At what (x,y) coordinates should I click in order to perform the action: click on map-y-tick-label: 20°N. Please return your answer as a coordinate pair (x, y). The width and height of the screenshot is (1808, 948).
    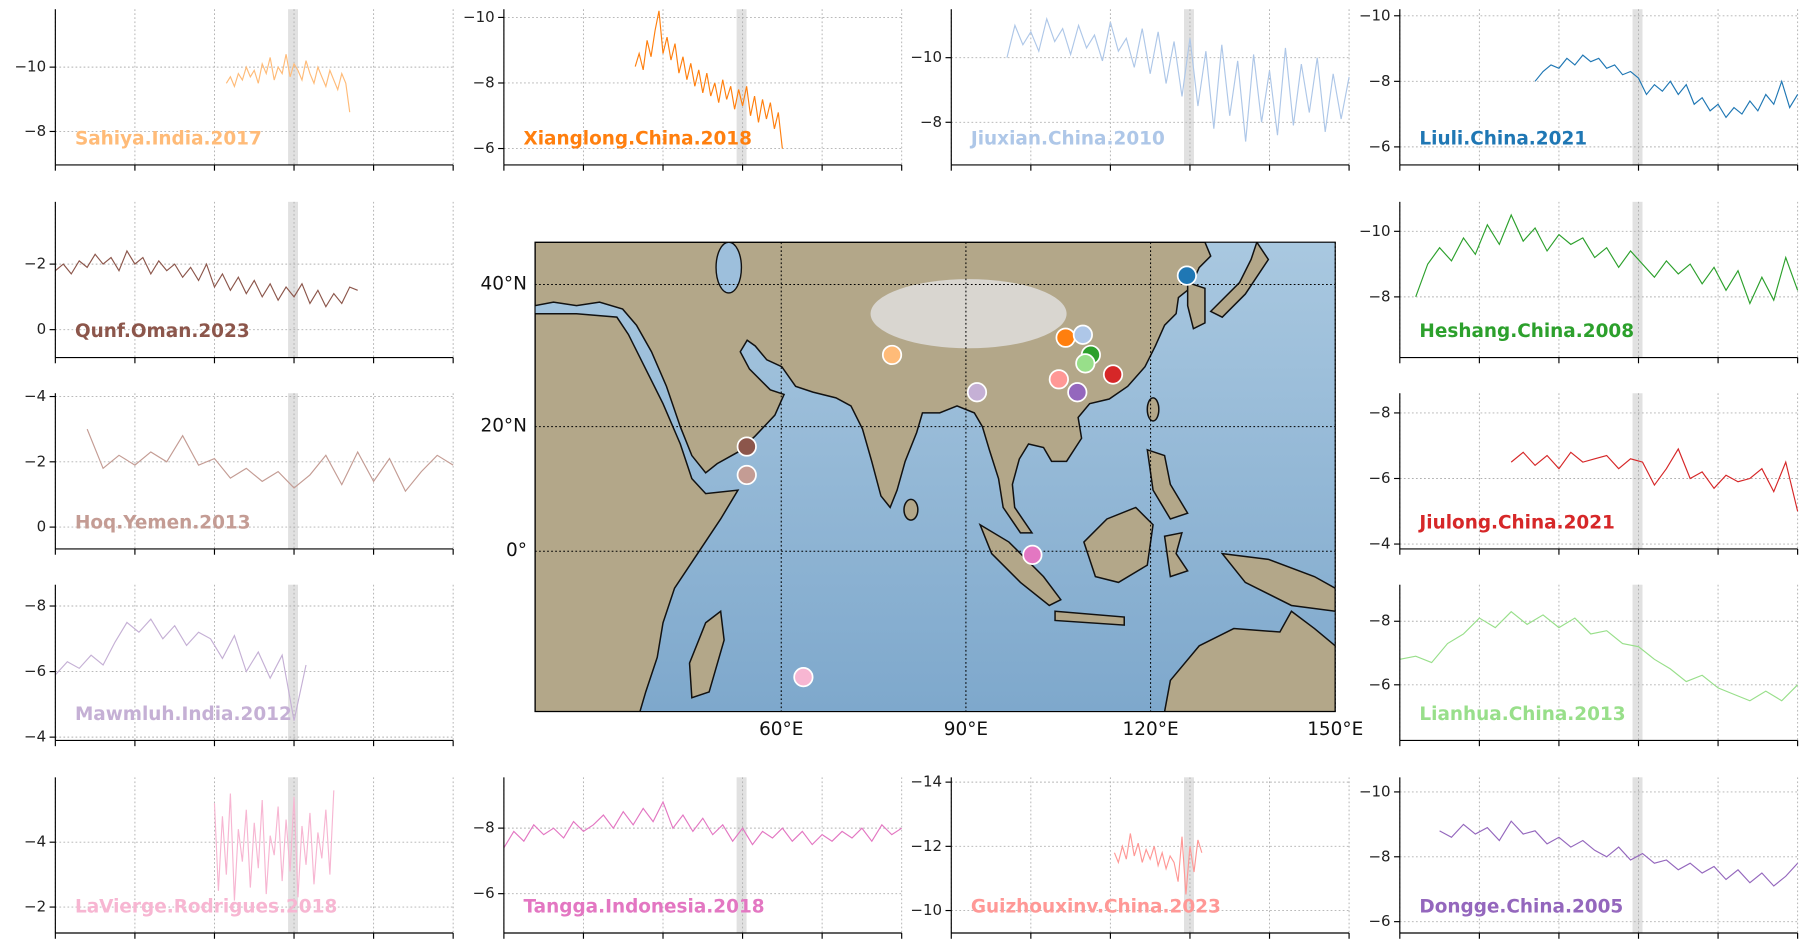
    Looking at the image, I should click on (503, 426).